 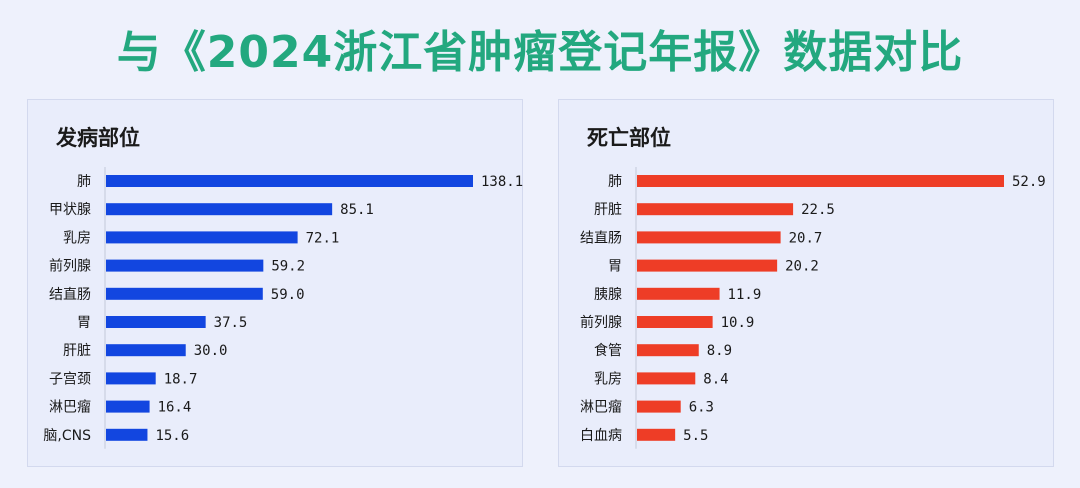 I want to click on incidence-category-label: 脑,CNS, so click(x=67, y=436).